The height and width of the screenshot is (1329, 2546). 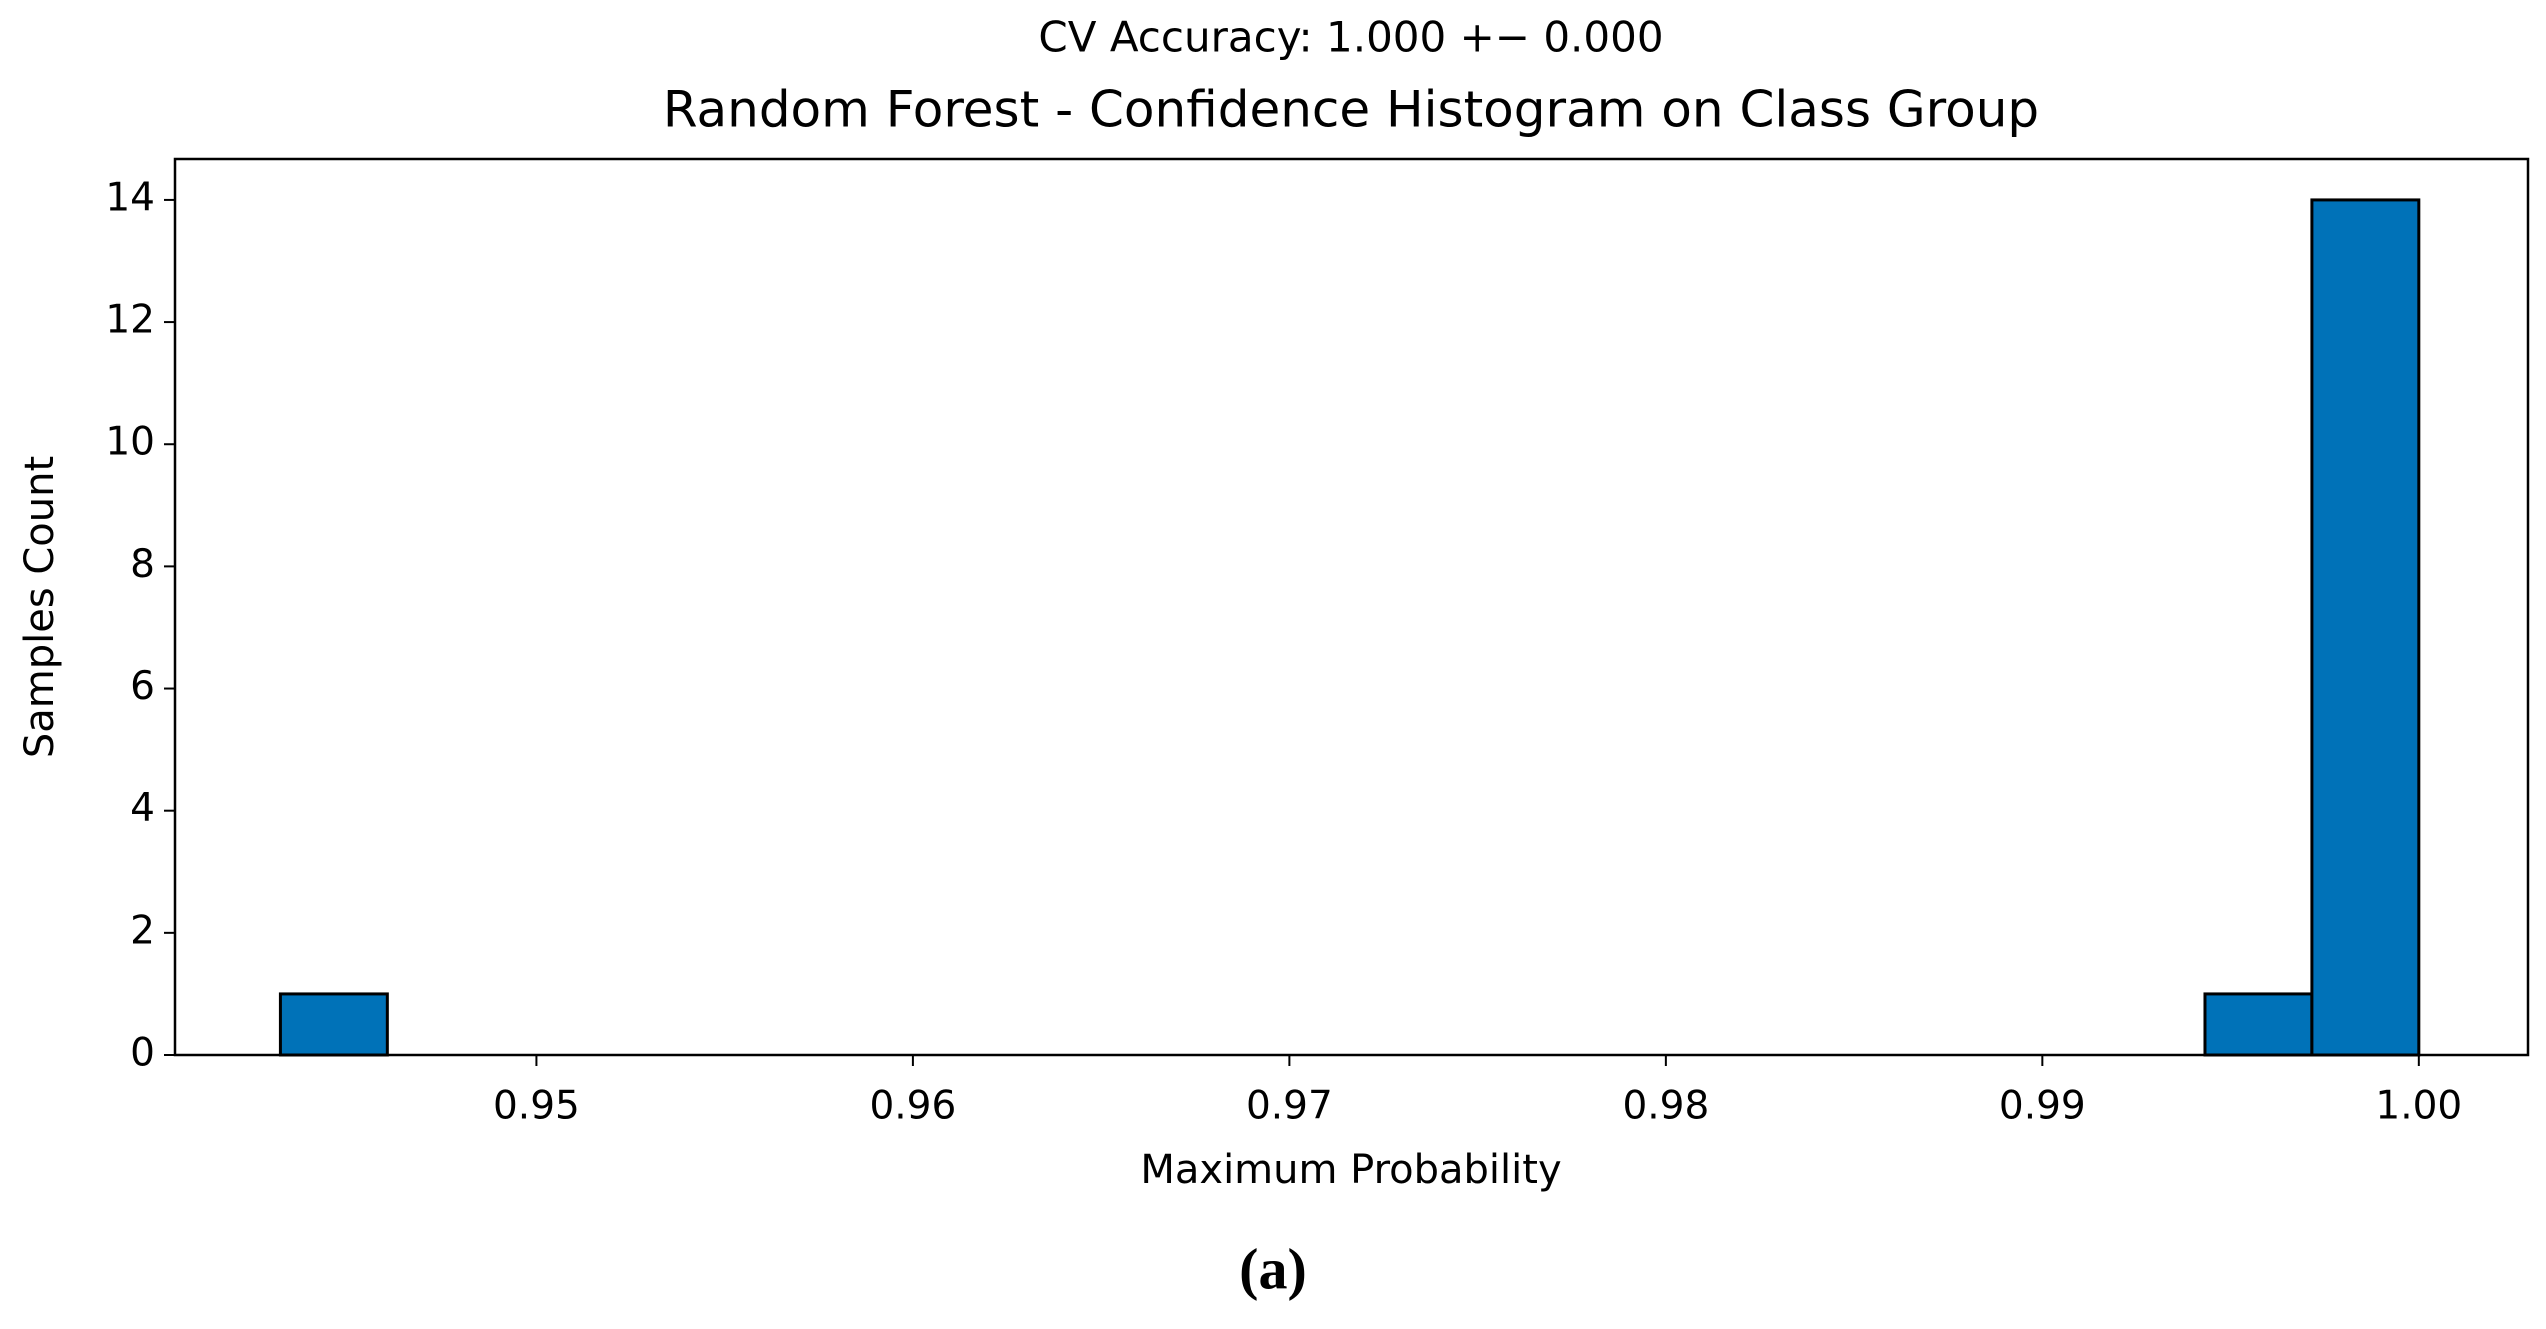 What do you see at coordinates (142, 930) in the screenshot?
I see `y-tick-label: 2` at bounding box center [142, 930].